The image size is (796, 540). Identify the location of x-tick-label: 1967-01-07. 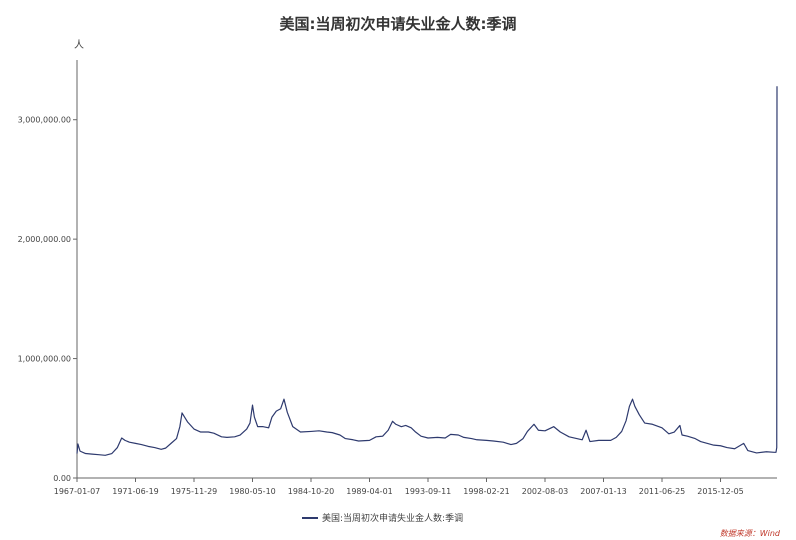
(77, 491).